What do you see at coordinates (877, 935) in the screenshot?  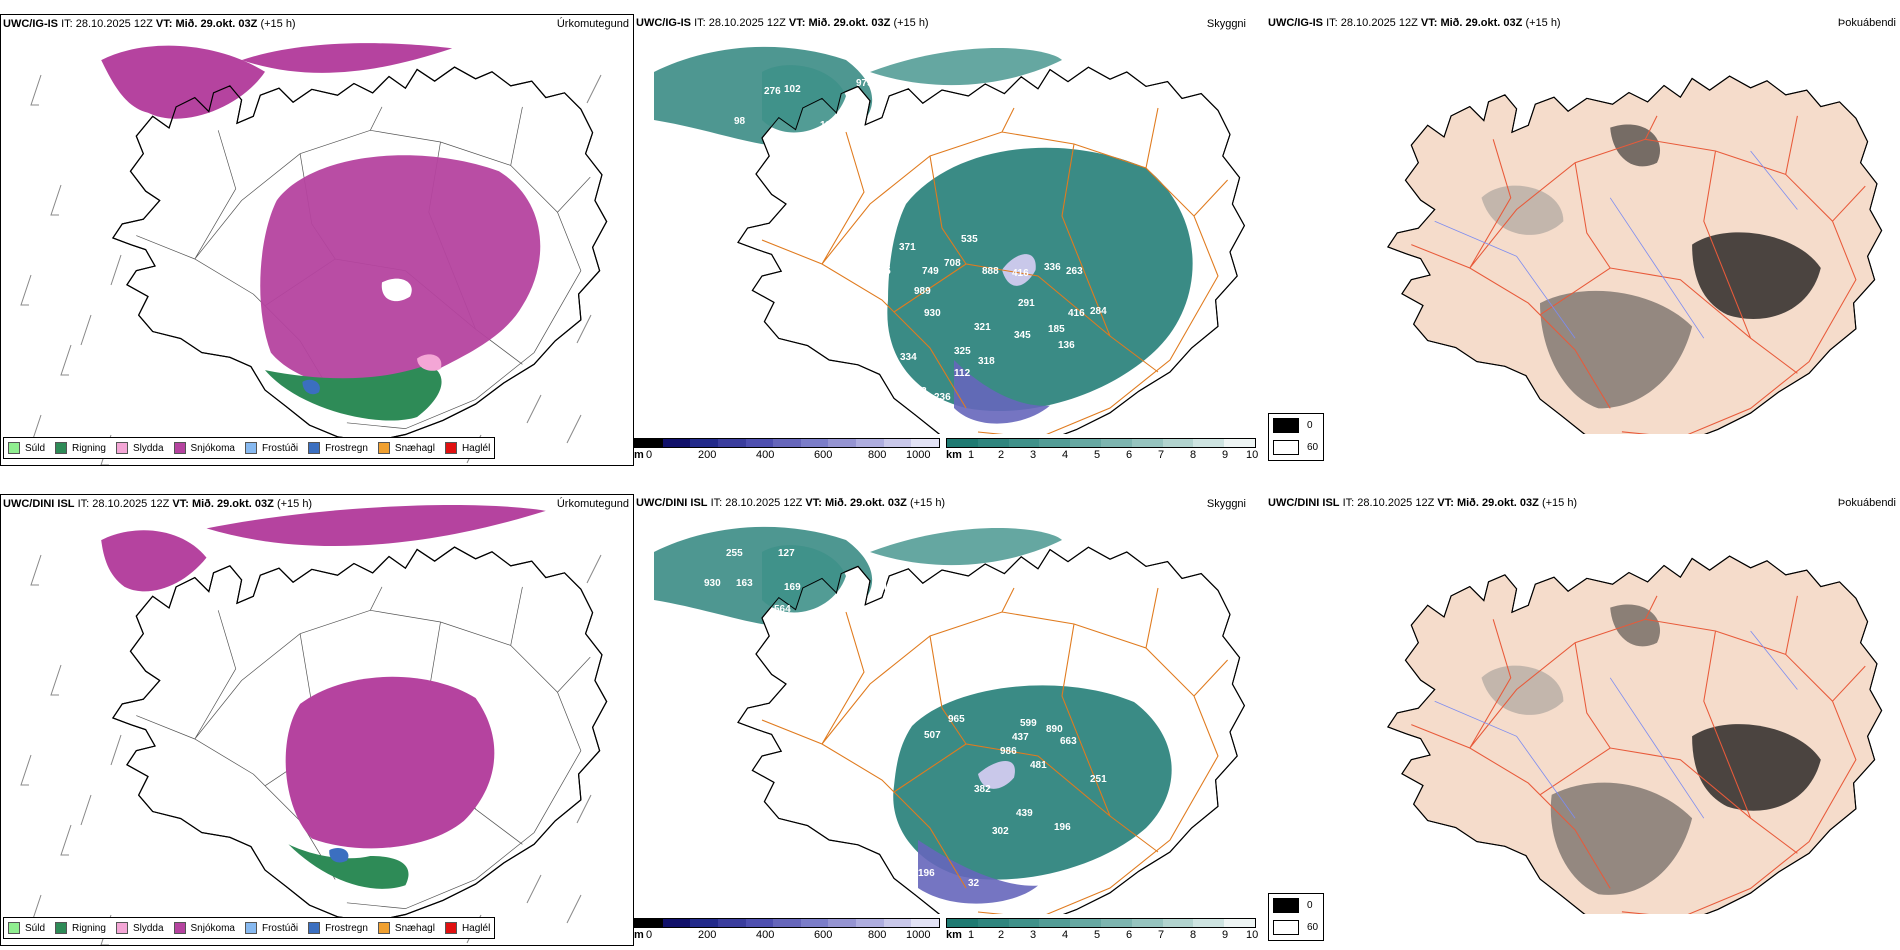 I see `height-tick: 800` at bounding box center [877, 935].